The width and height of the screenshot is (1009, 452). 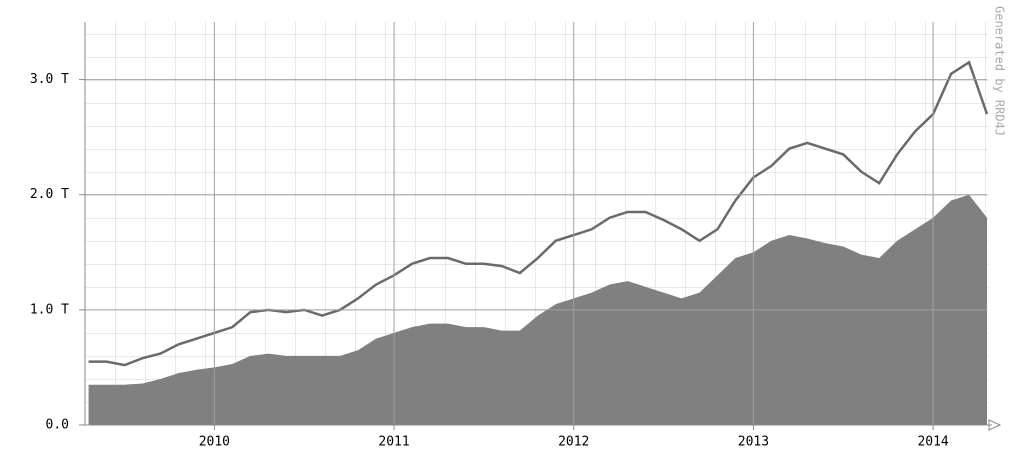 What do you see at coordinates (49, 309) in the screenshot?
I see `y-tick-label: 1.0 T` at bounding box center [49, 309].